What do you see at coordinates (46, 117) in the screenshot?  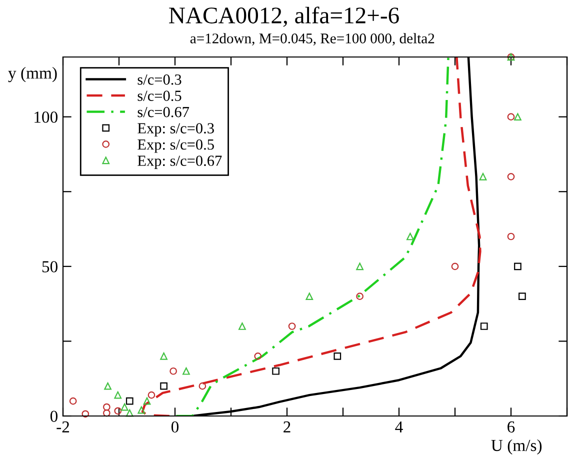 I see `y-tick-label: 100` at bounding box center [46, 117].